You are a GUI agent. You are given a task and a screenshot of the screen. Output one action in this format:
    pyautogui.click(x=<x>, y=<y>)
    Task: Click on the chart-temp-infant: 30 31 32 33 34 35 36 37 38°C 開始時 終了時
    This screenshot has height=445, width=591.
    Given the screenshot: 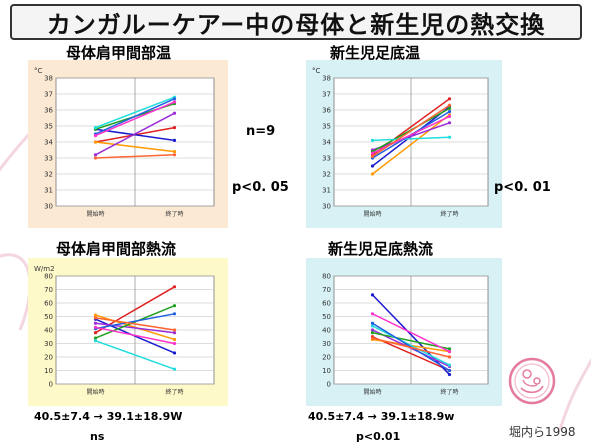 What is the action you would take?
    pyautogui.click(x=400, y=142)
    